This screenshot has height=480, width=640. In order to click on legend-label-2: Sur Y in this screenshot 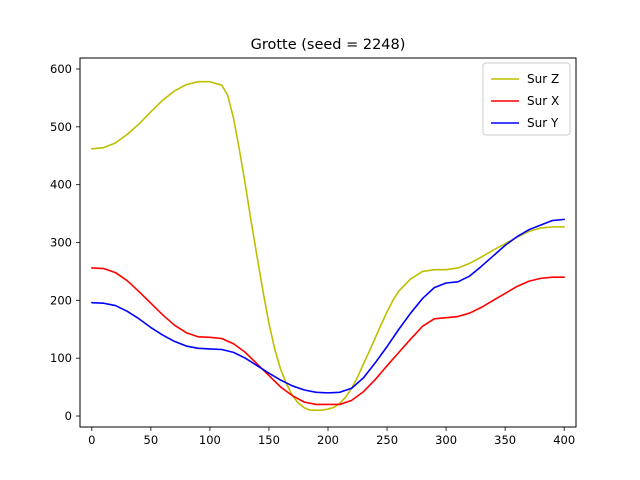, I will do `click(543, 123)`.